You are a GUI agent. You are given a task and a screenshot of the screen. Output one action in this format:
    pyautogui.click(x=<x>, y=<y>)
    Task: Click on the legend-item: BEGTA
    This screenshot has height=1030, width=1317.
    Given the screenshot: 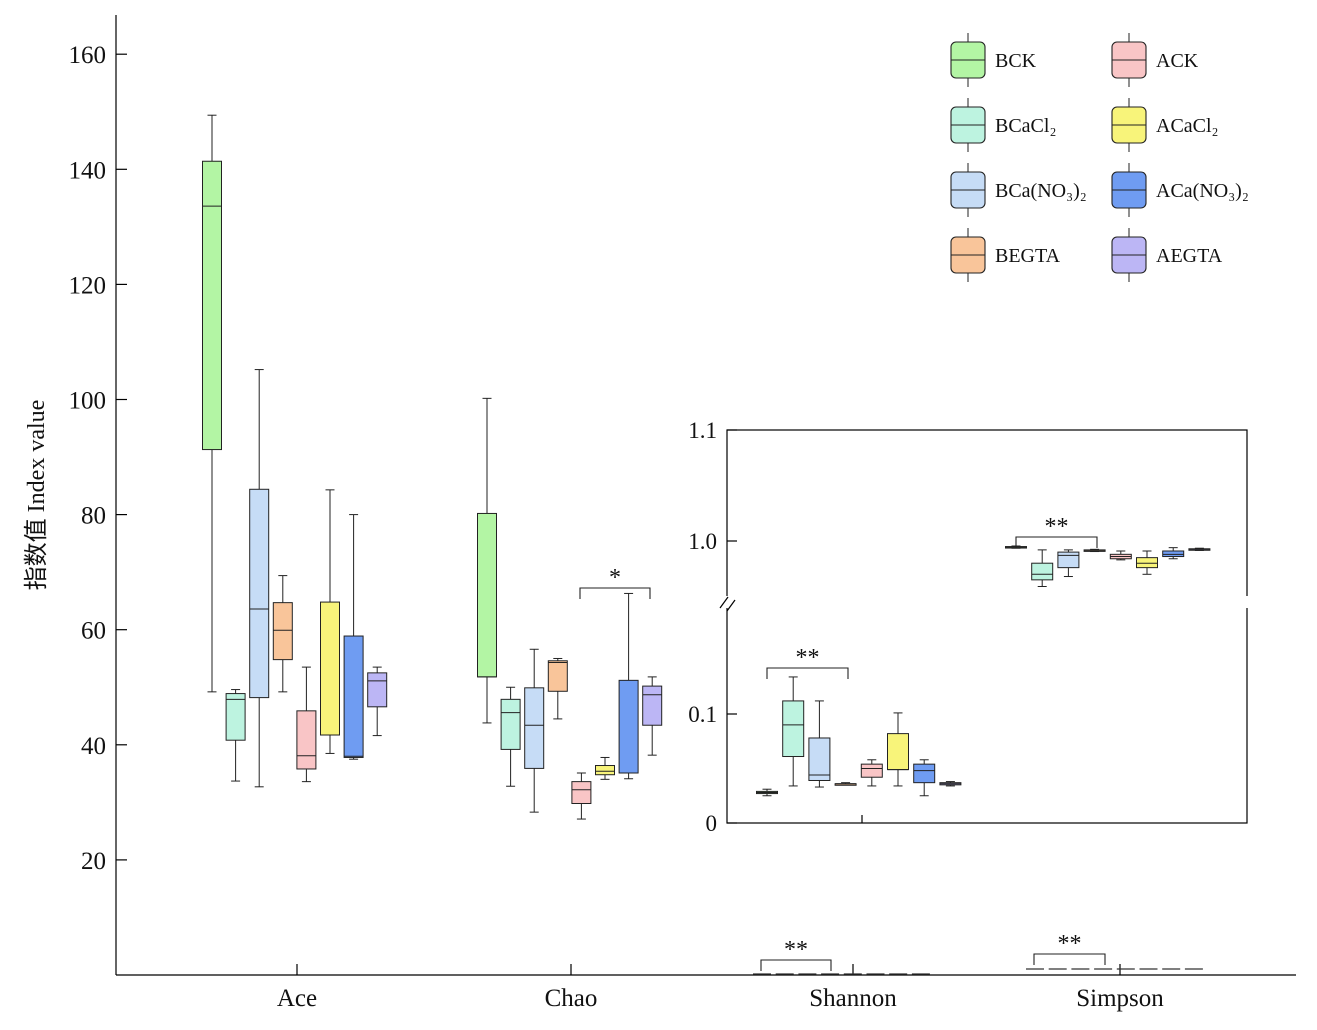 What is the action you would take?
    pyautogui.click(x=1005, y=255)
    